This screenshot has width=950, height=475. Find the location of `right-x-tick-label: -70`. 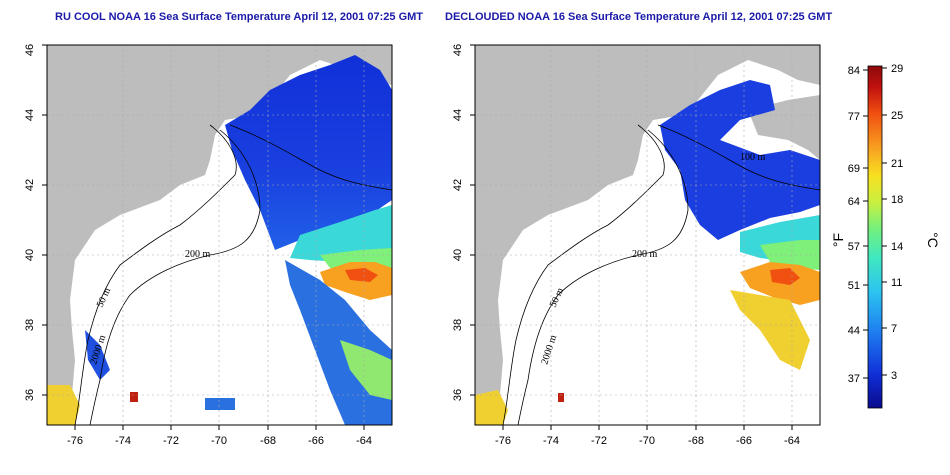

right-x-tick-label: -70 is located at coordinates (647, 441).